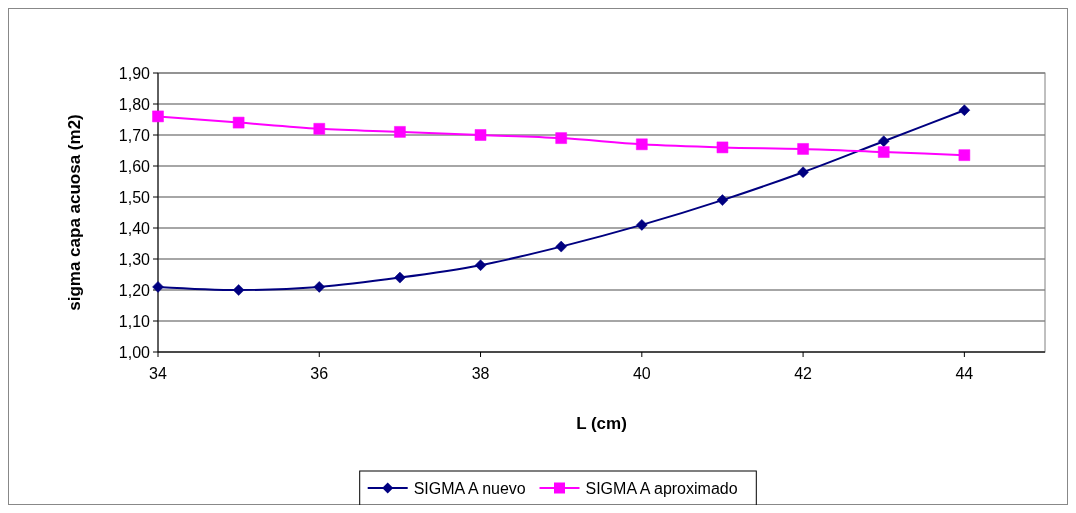 The width and height of the screenshot is (1076, 513). I want to click on x-axis-title: L (cm), so click(601, 423).